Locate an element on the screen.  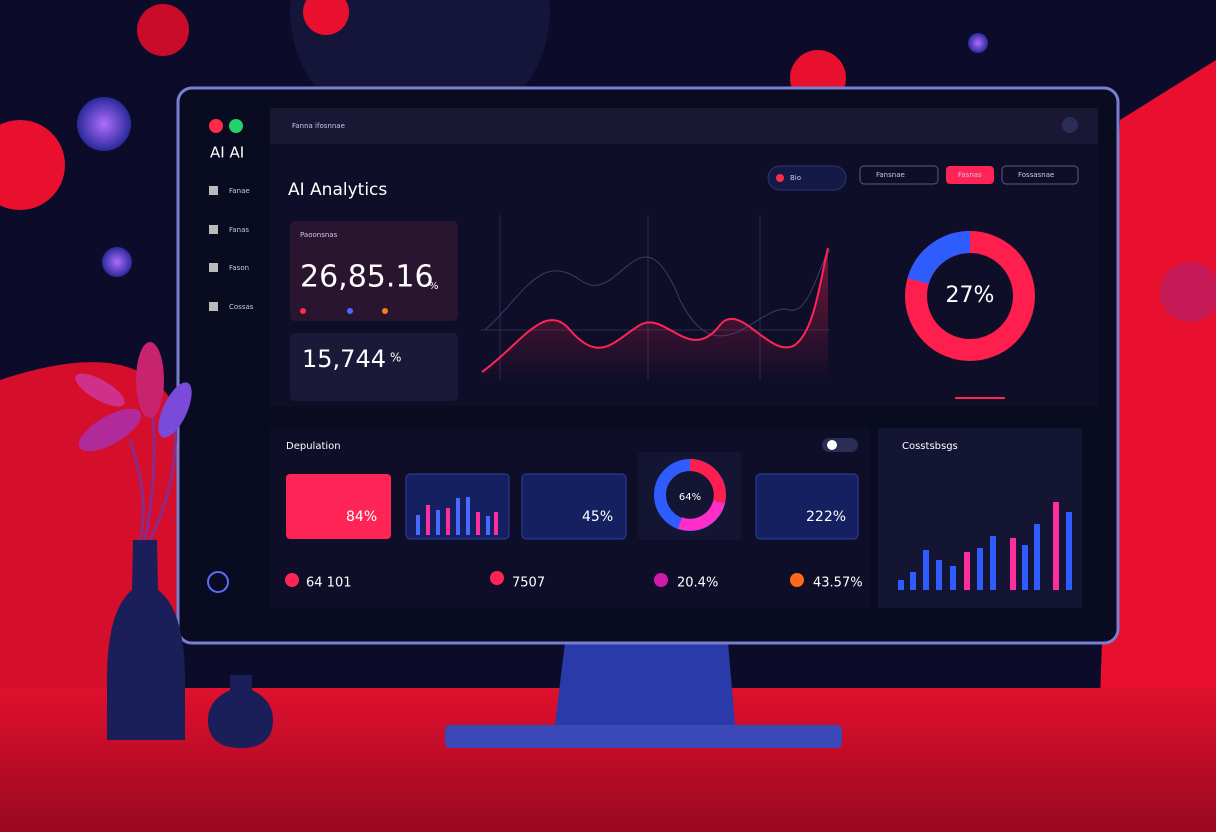
monitor-base is located at coordinates (643, 736).